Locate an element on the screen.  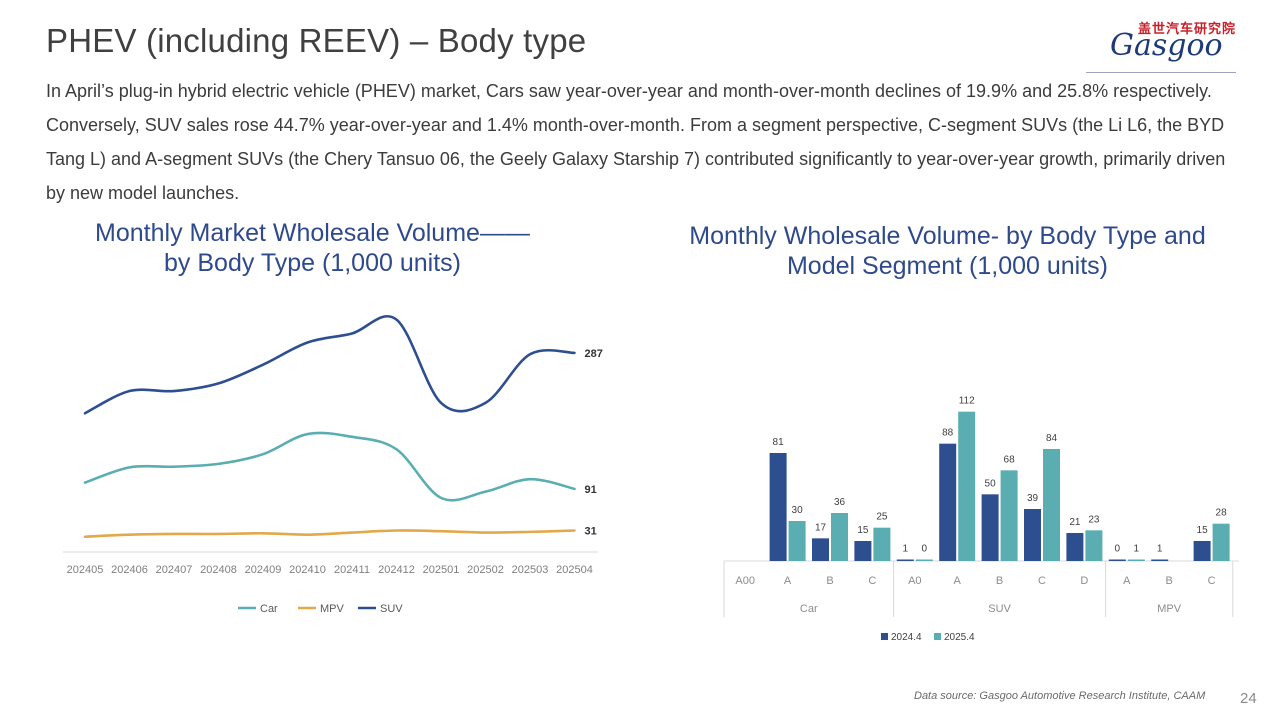
x-tick-label: A0 is located at coordinates (914, 581).